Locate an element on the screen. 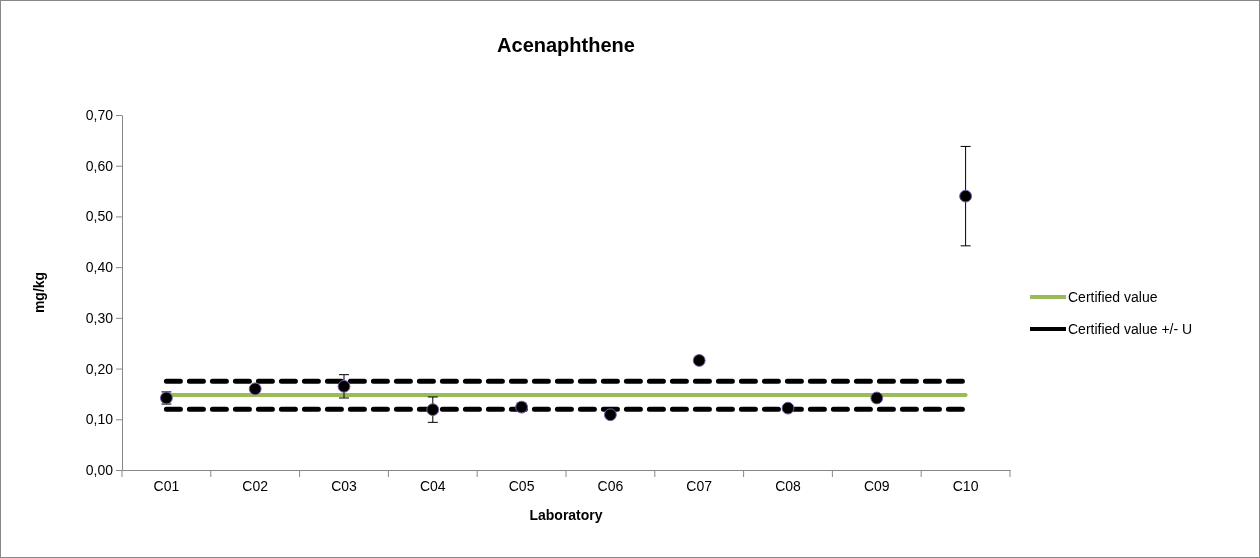 This screenshot has height=558, width=1260. x-tick-label: C03 is located at coordinates (344, 486).